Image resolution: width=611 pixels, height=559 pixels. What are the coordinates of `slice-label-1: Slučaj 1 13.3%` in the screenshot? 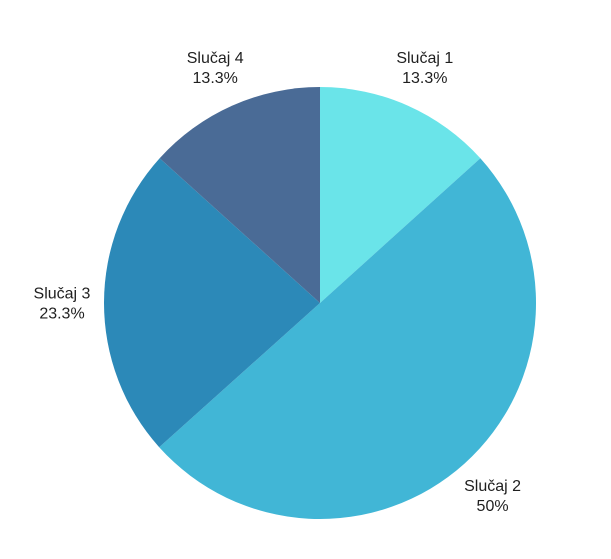 It's located at (424, 68).